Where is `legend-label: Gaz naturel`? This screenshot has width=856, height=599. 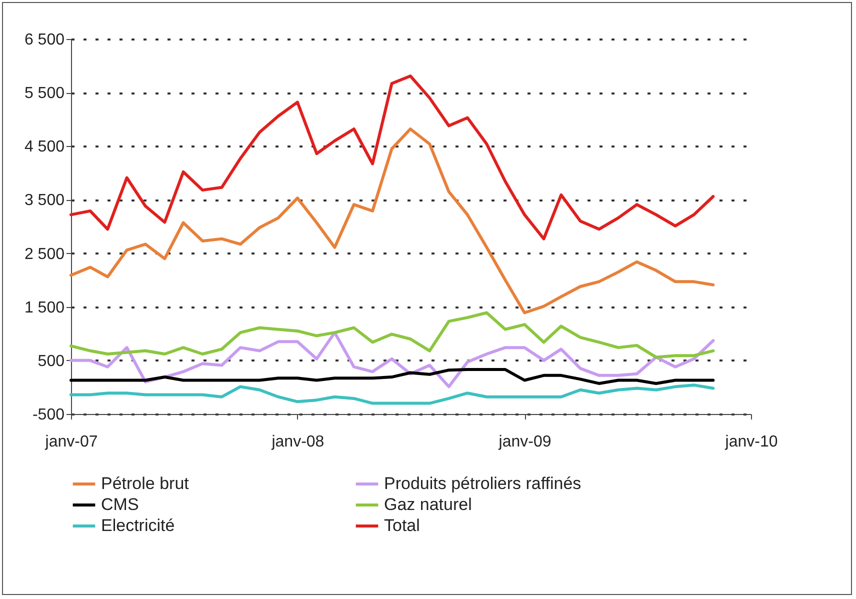
legend-label: Gaz naturel is located at coordinates (428, 504).